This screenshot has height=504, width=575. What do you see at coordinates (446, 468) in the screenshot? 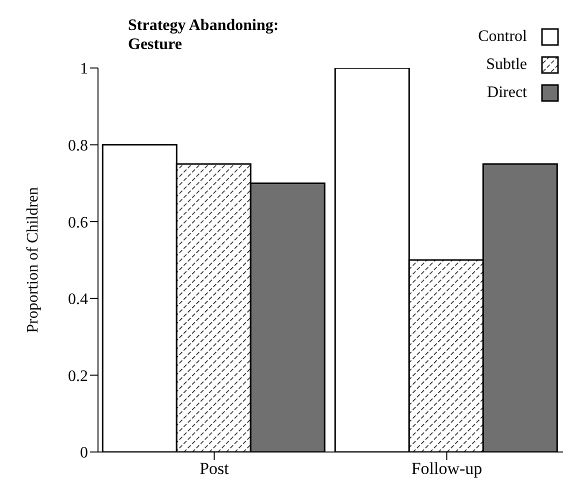
I see `x-tick-label: Follow-up` at bounding box center [446, 468].